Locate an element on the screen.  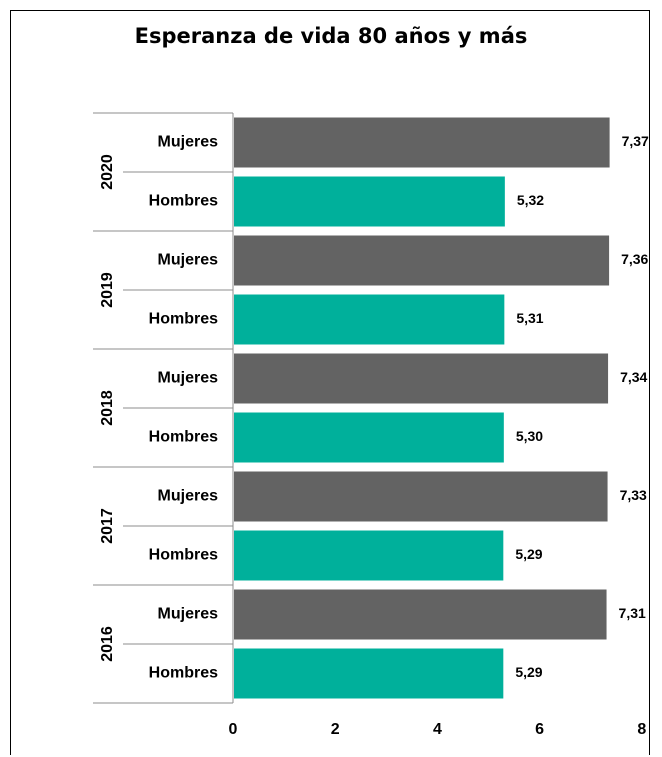
x-tick-label: 4 is located at coordinates (437, 729).